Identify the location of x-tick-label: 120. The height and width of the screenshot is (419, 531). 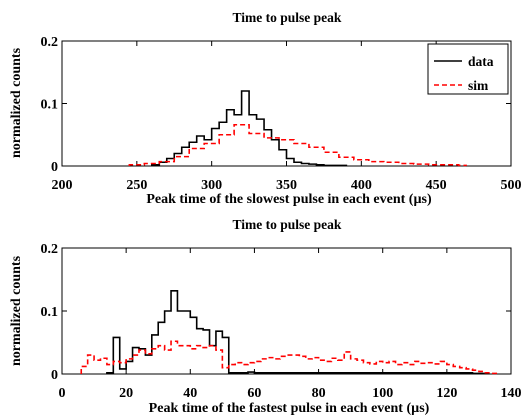
(446, 393).